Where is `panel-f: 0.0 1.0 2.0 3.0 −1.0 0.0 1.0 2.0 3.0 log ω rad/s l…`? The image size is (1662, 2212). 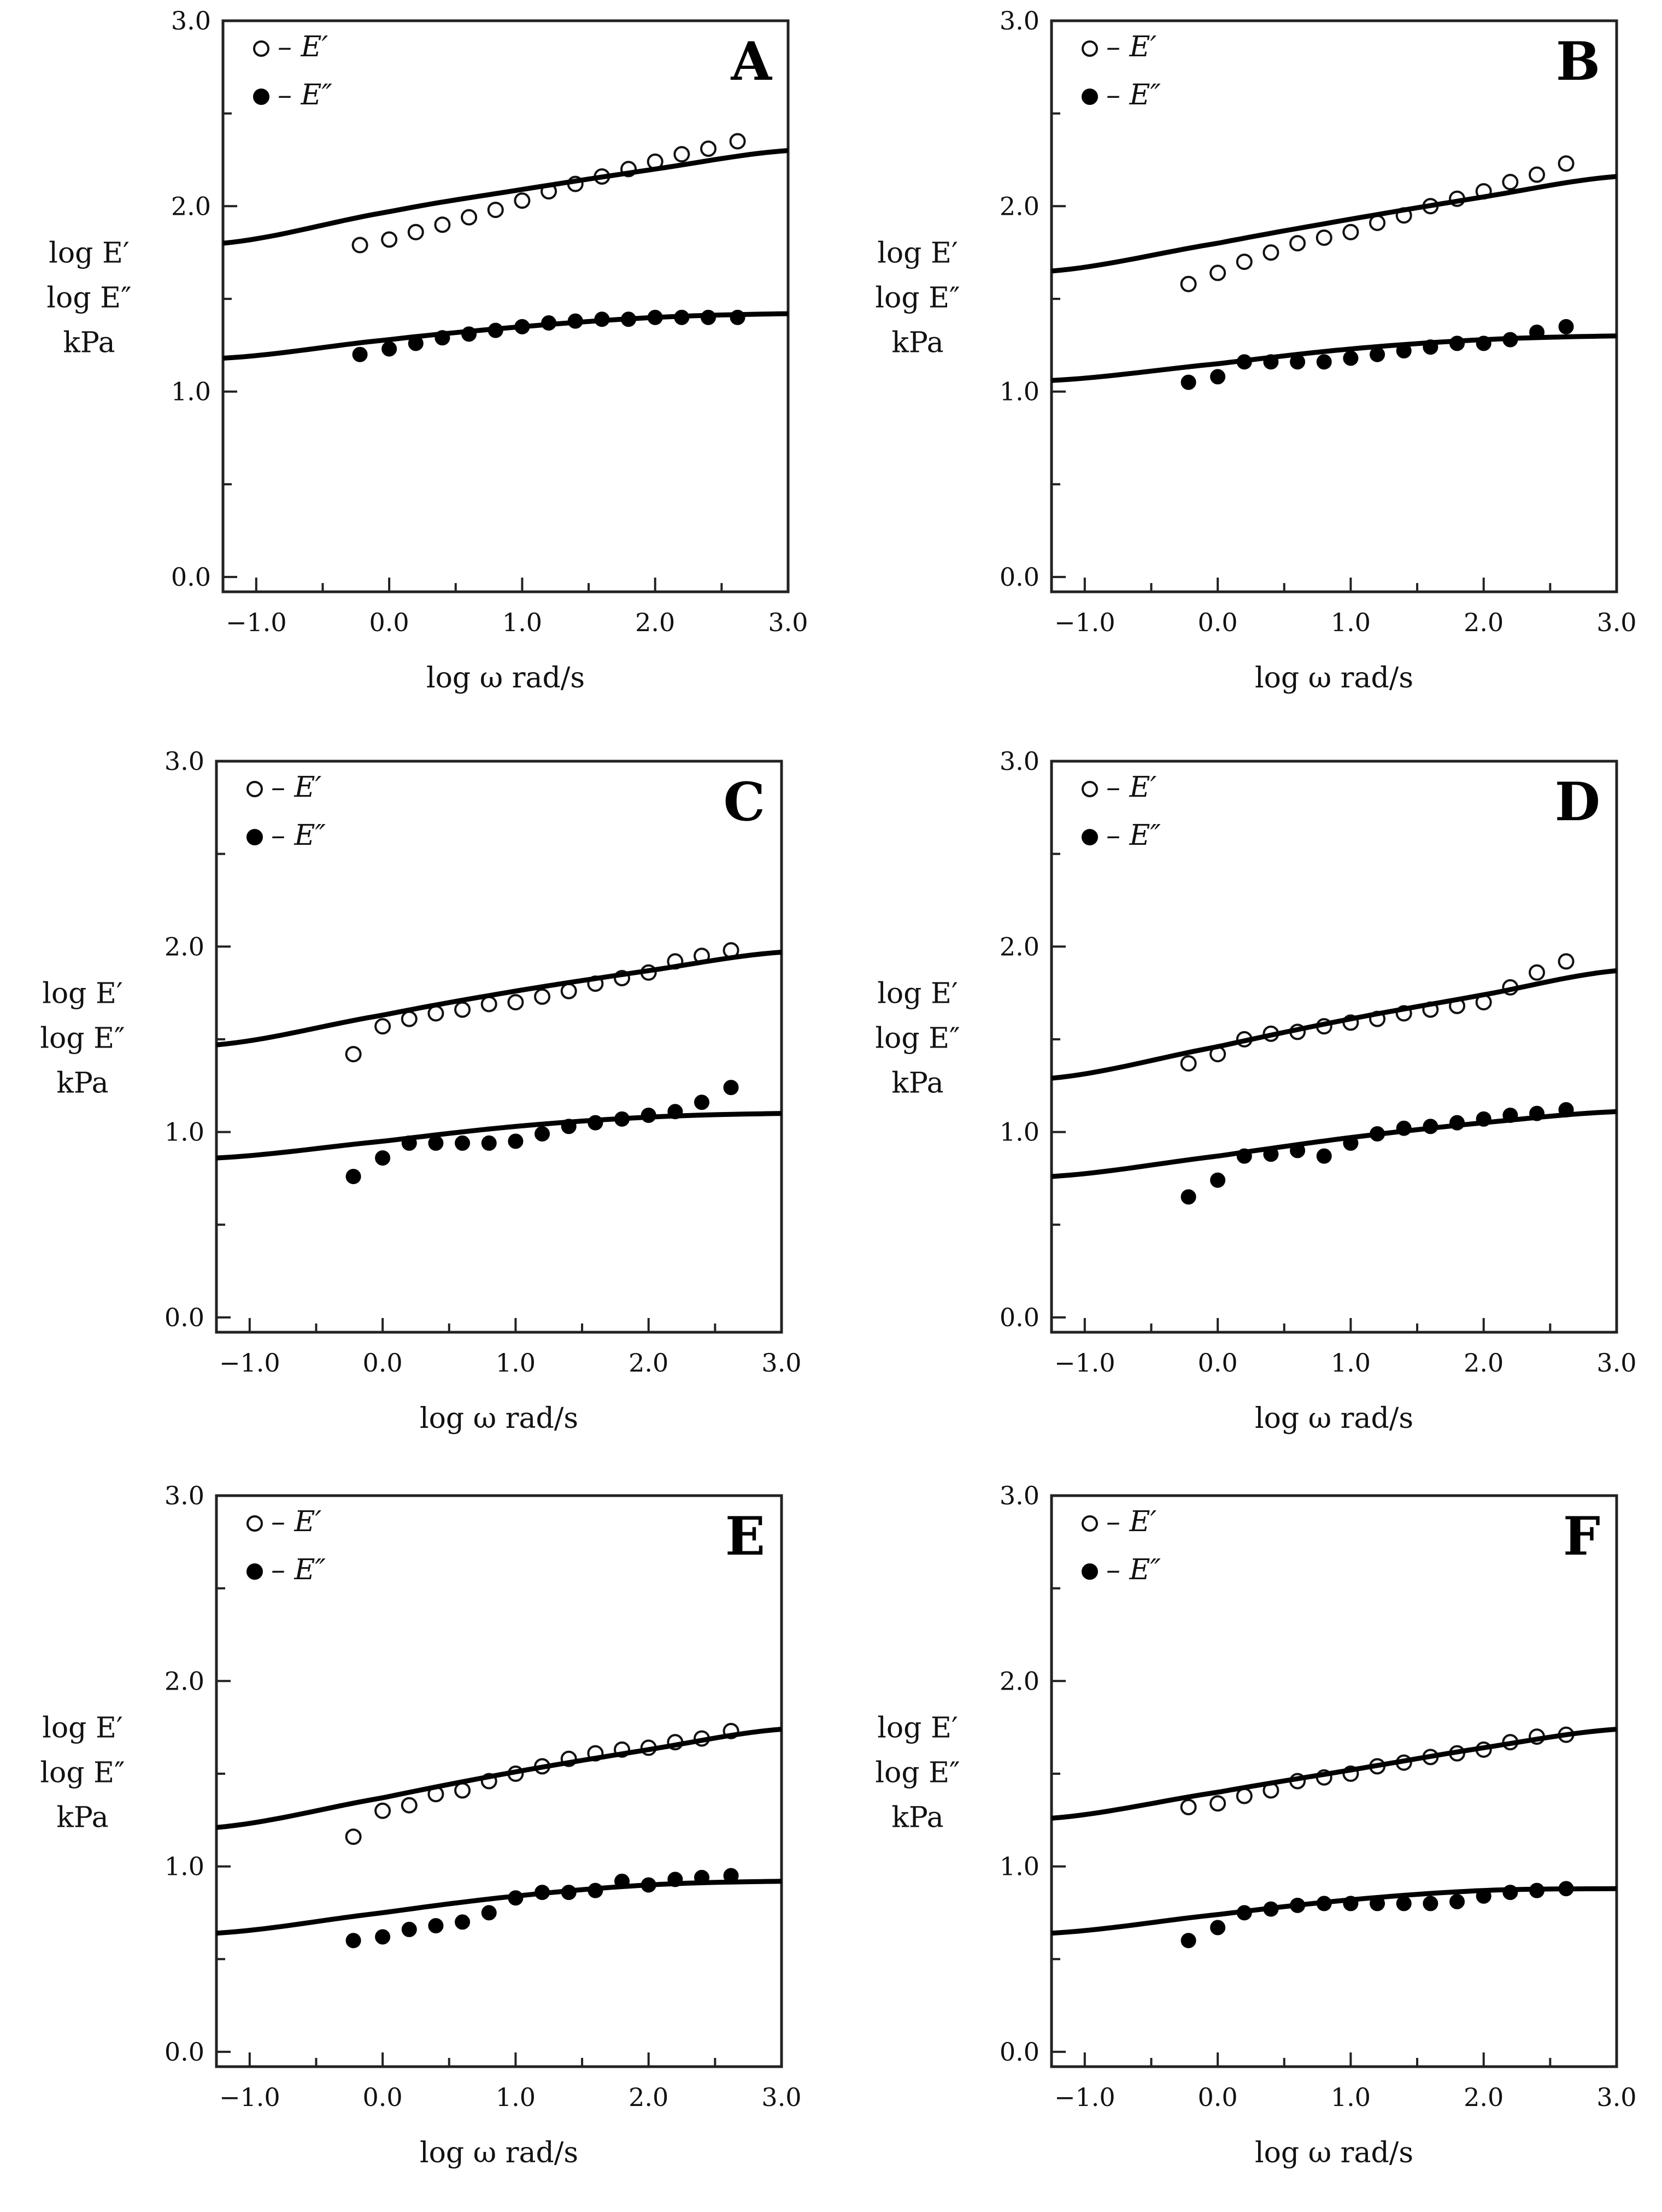
panel-f: 0.0 1.0 2.0 3.0 −1.0 0.0 1.0 2.0 3.0 log ω rad/s l… is located at coordinates (1256, 1825).